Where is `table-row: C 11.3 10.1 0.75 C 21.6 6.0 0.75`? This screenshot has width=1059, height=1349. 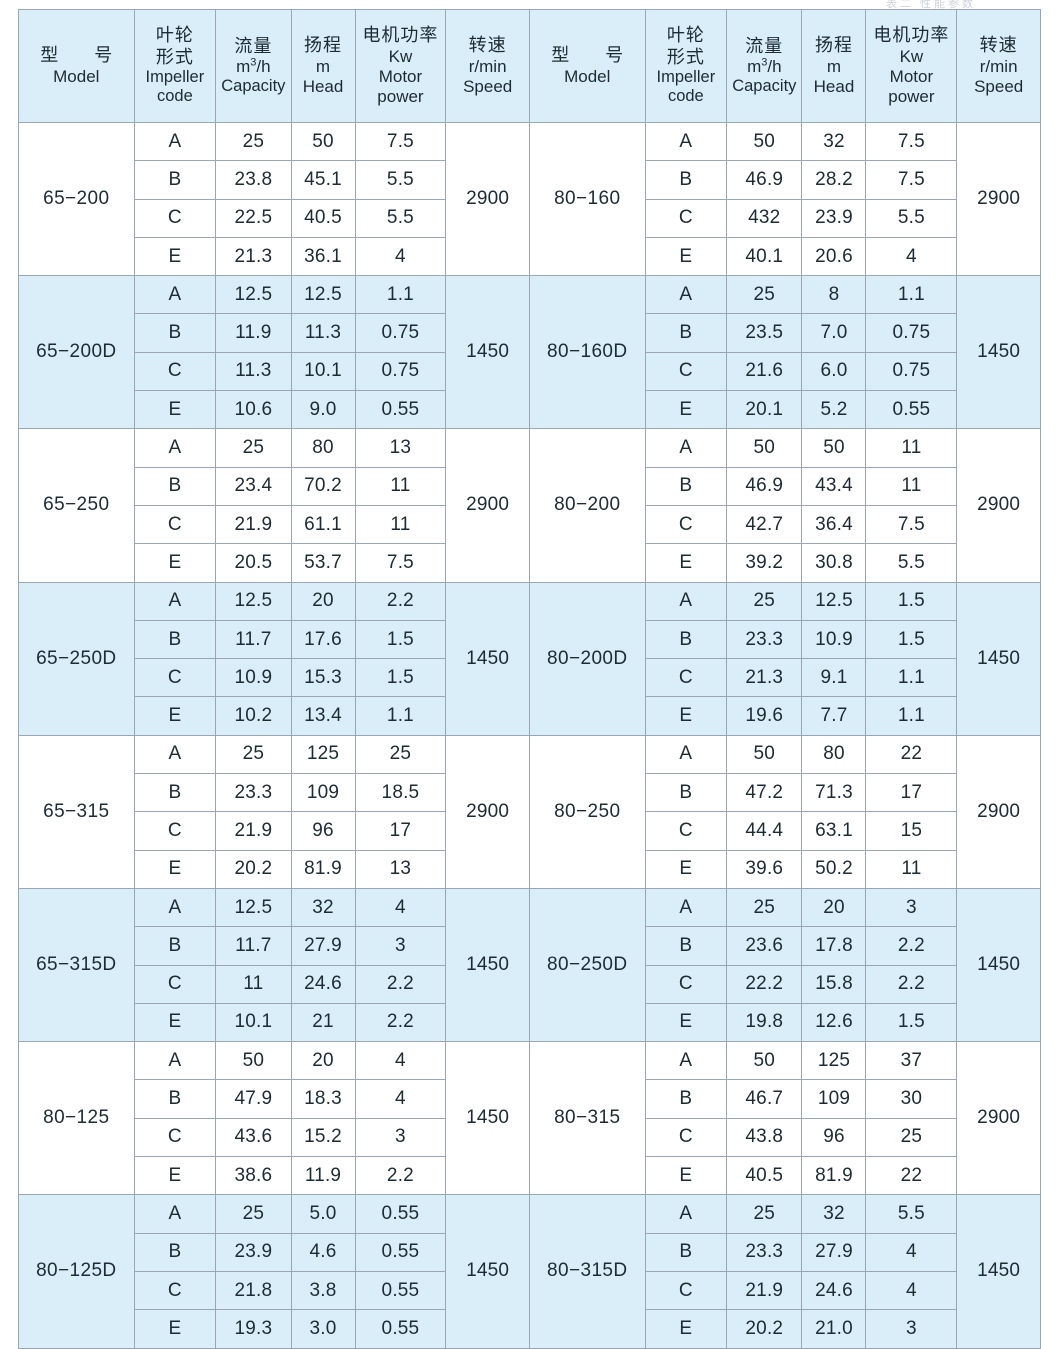
table-row: C 11.3 10.1 0.75 C 21.6 6.0 0.75 is located at coordinates (530, 371).